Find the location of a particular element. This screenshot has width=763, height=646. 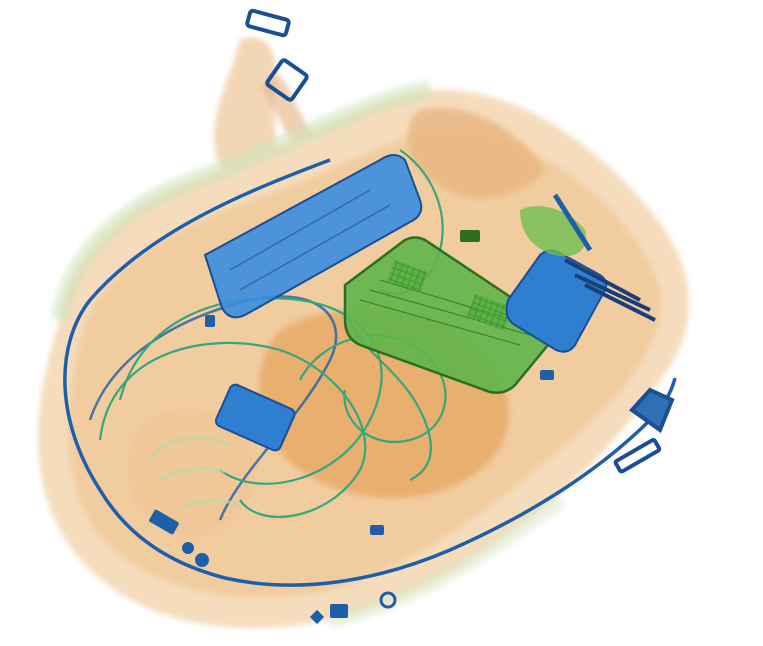

laptop-board is located at coordinates (448, 315).